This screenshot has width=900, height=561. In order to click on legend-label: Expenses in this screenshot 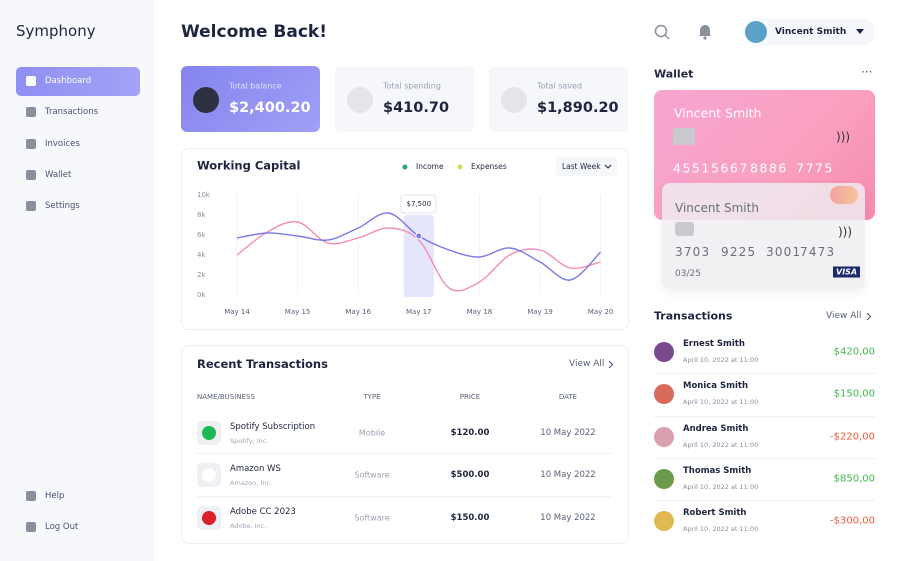, I will do `click(489, 166)`.